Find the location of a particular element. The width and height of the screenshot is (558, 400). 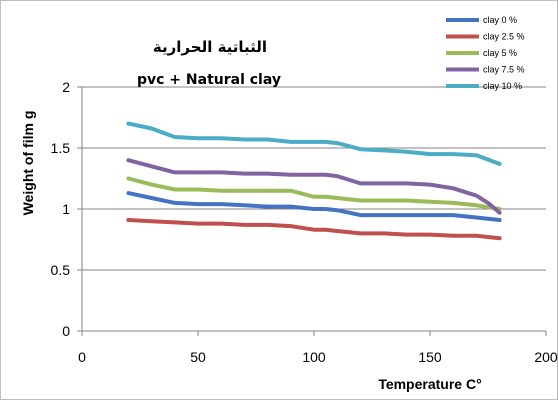

legend-label-1: clay 2.5 % is located at coordinates (504, 37).